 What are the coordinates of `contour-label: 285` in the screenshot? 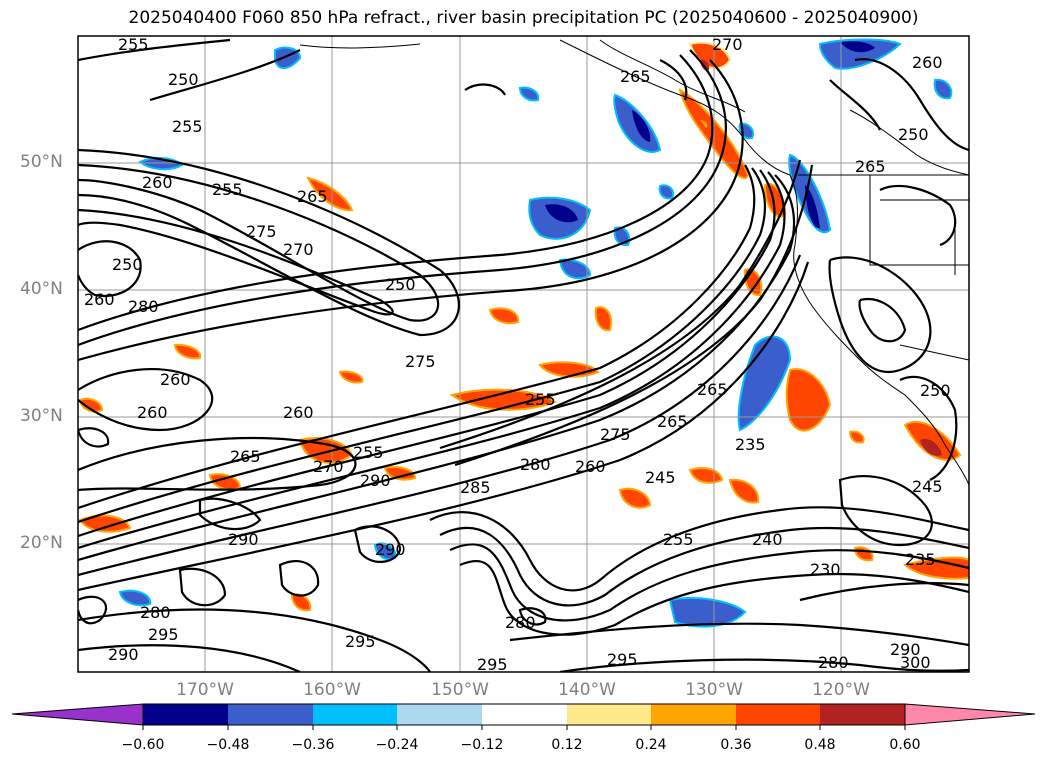 It's located at (475, 487).